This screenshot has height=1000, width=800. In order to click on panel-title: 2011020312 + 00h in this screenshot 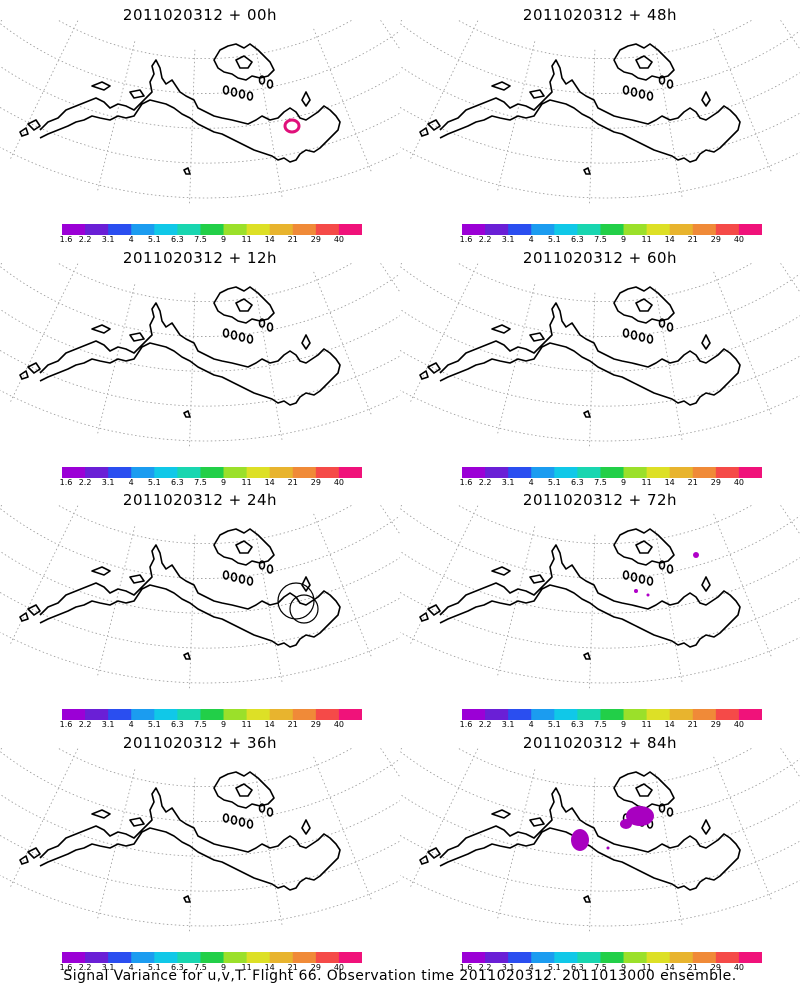, I will do `click(200, 15)`.